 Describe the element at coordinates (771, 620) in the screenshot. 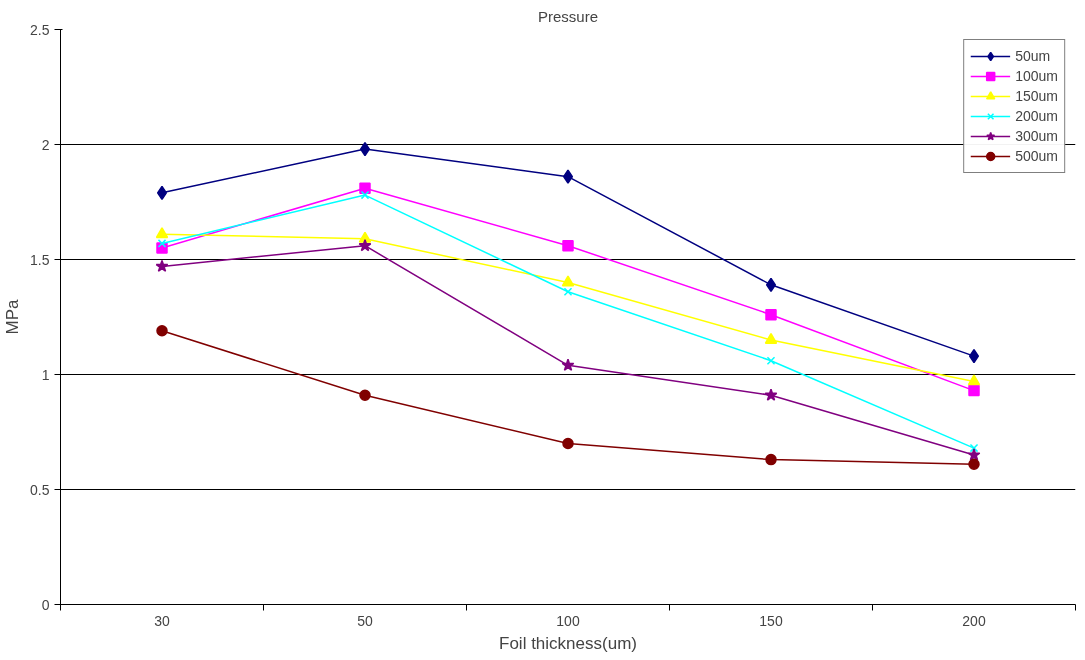

I see `x-tick-label: 150` at that location.